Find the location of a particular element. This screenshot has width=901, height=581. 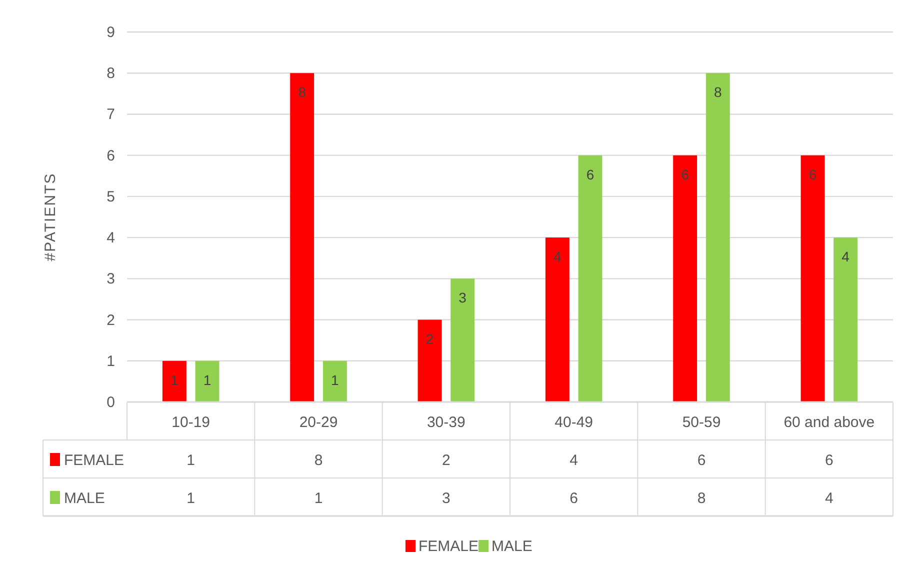

x-tick-label: 40-49 is located at coordinates (574, 422).